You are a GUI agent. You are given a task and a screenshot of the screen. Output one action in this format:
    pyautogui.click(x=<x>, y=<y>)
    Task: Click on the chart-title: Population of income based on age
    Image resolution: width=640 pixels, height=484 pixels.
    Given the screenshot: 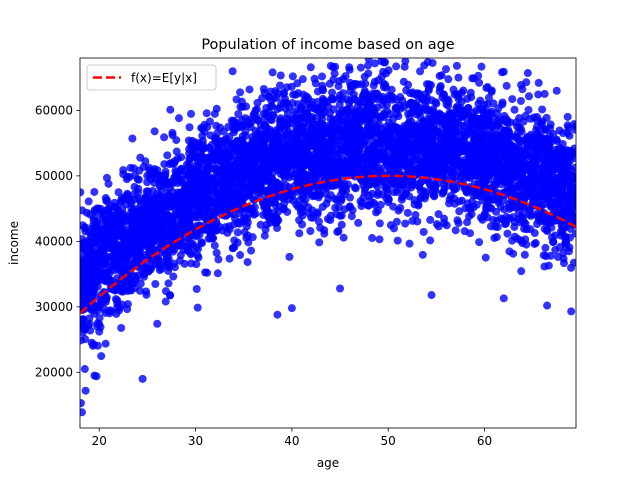 What is the action you would take?
    pyautogui.click(x=327, y=45)
    